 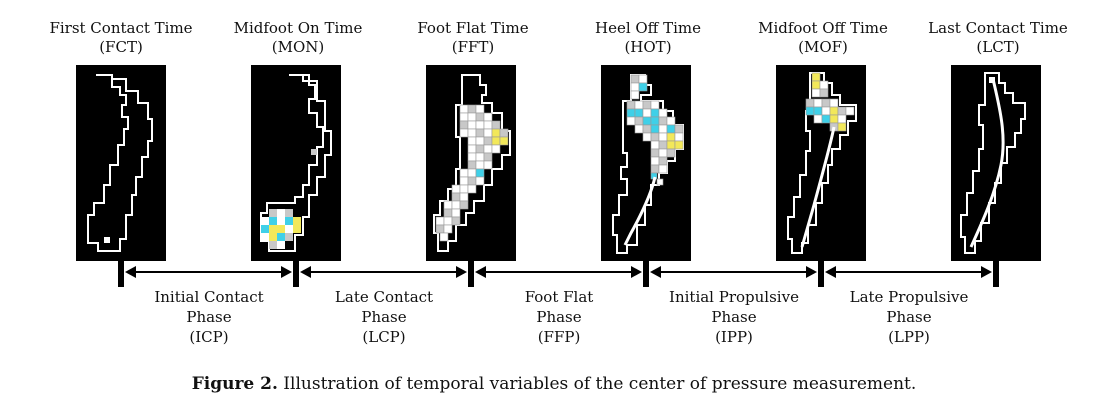 What do you see at coordinates (998, 38) in the screenshot?
I see `event-label-lct: Last Contact Time (LCT)` at bounding box center [998, 38].